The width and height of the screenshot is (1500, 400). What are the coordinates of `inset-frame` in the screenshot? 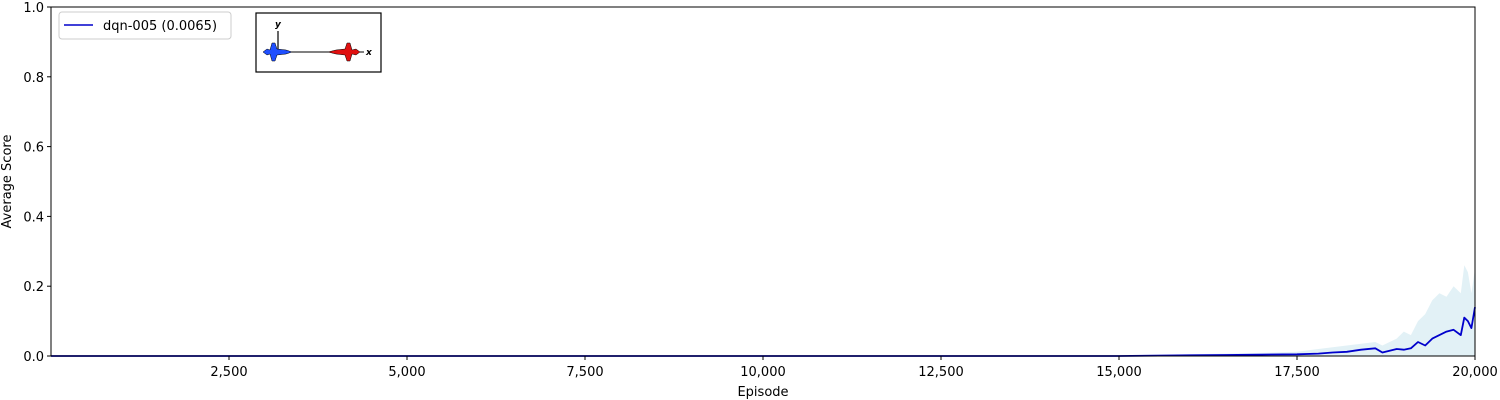 It's located at (318, 42).